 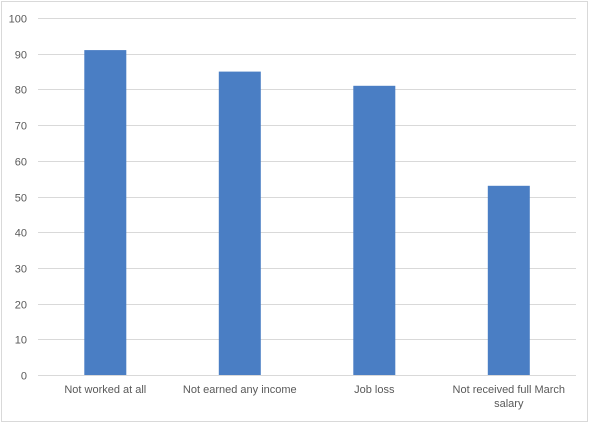 What do you see at coordinates (21, 163) in the screenshot?
I see `y-tick-label: 60` at bounding box center [21, 163].